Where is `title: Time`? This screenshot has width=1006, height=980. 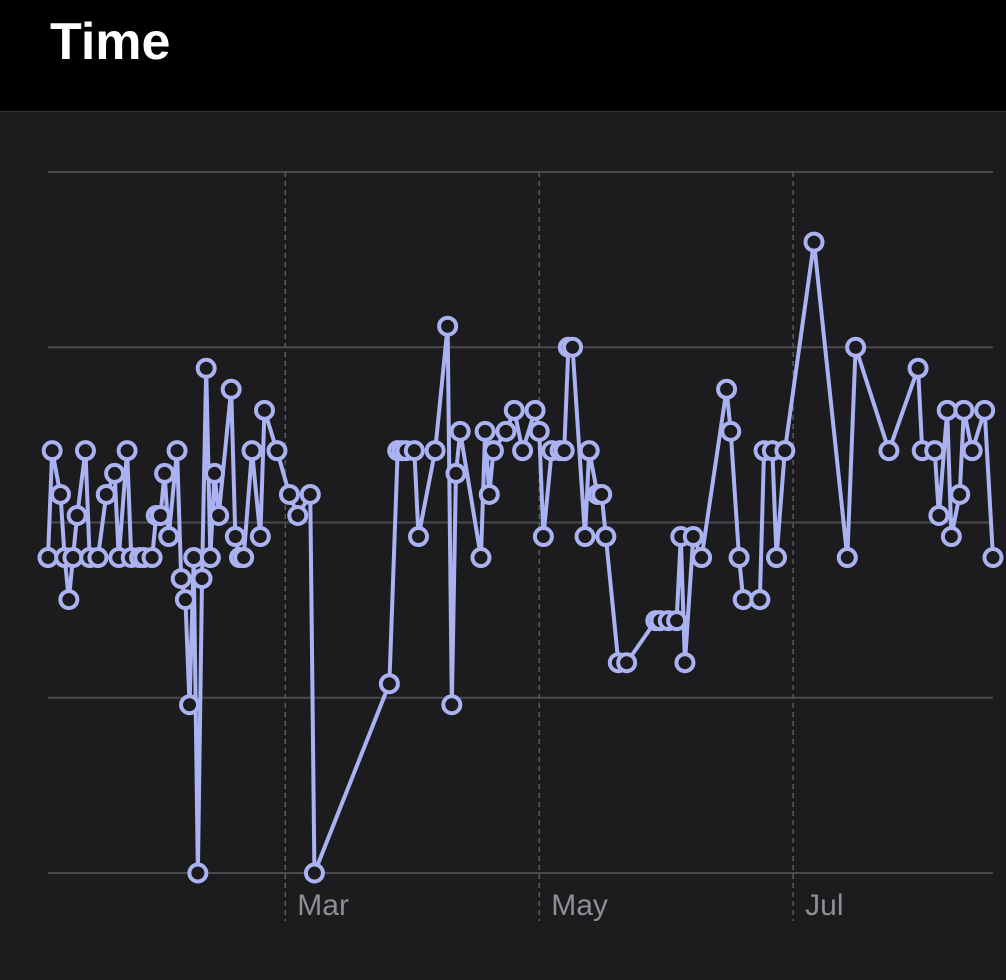
title: Time is located at coordinates (110, 42).